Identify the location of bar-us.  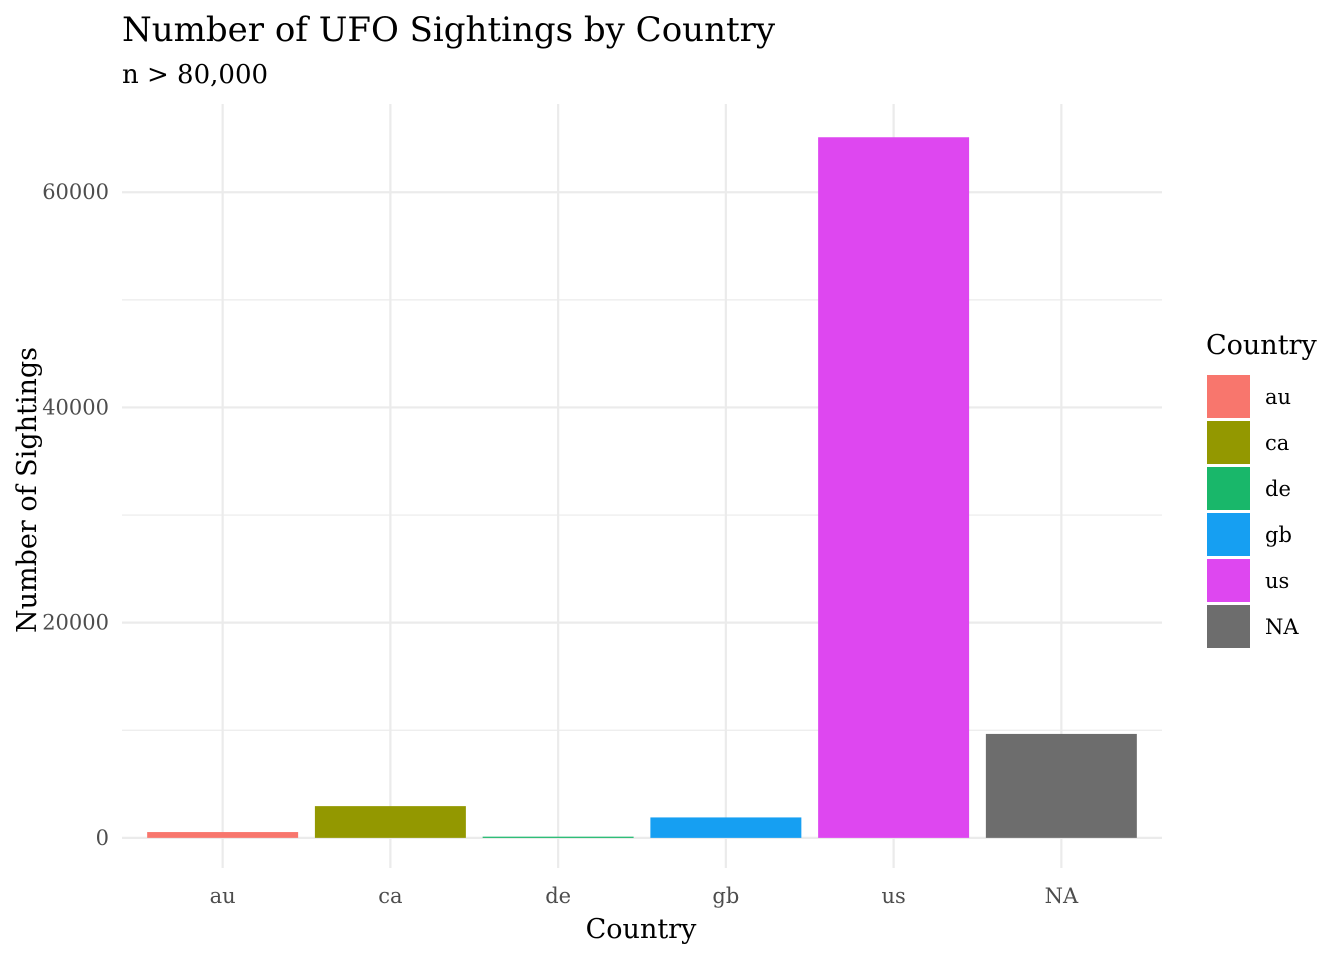
(894, 487).